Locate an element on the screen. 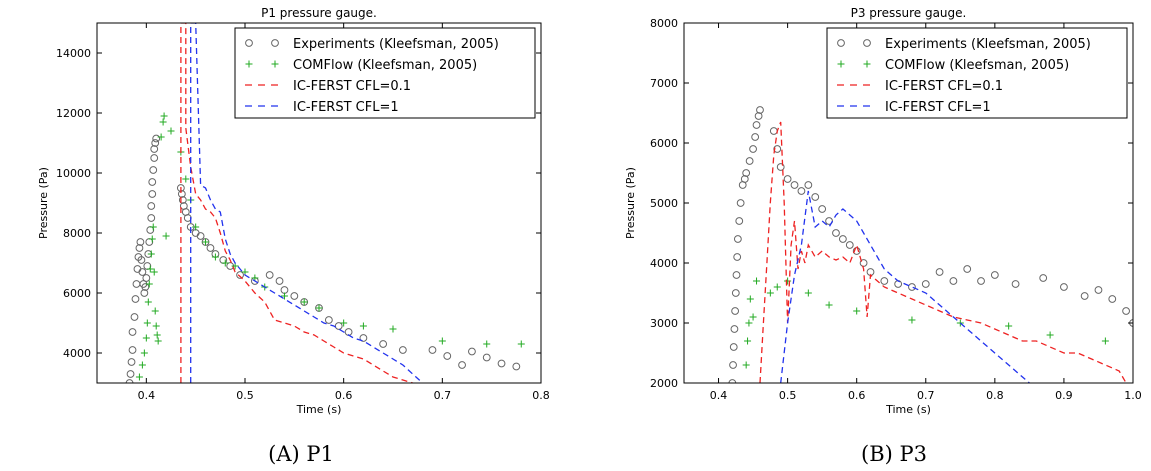 This screenshot has height=471, width=1151. legend-label: IC-FERST CFL=1 is located at coordinates (938, 107).